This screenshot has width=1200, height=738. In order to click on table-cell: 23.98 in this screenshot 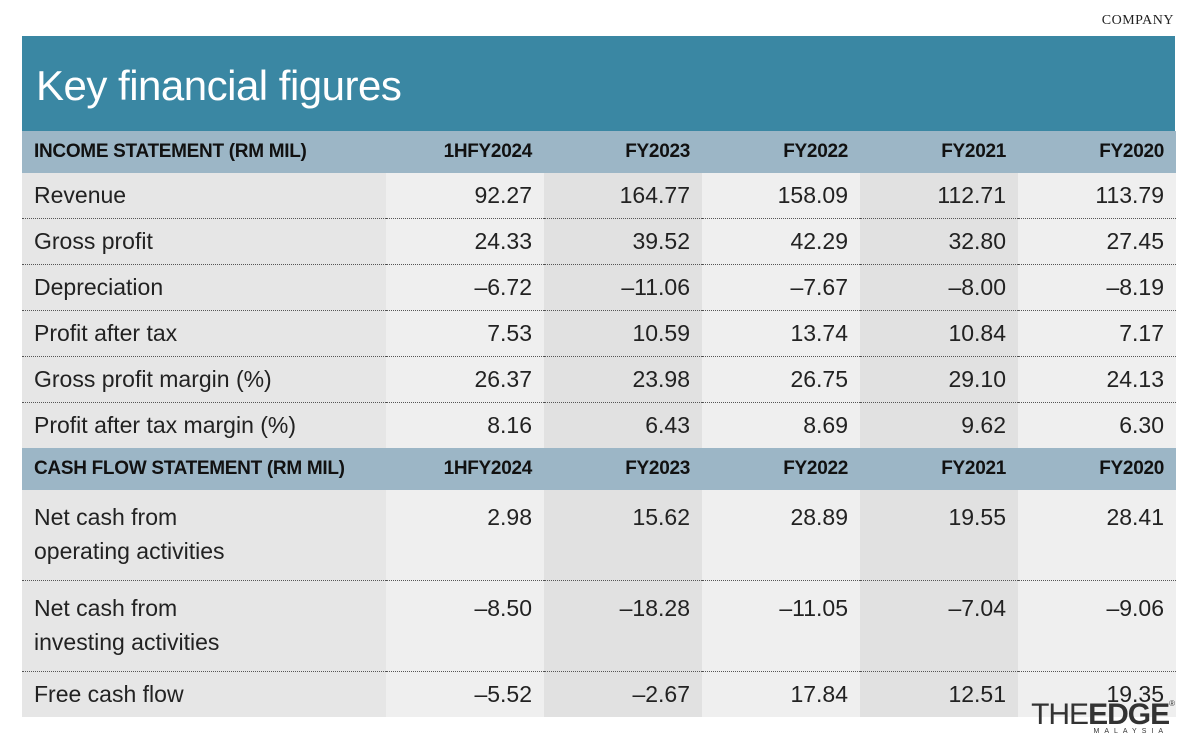, I will do `click(623, 379)`.